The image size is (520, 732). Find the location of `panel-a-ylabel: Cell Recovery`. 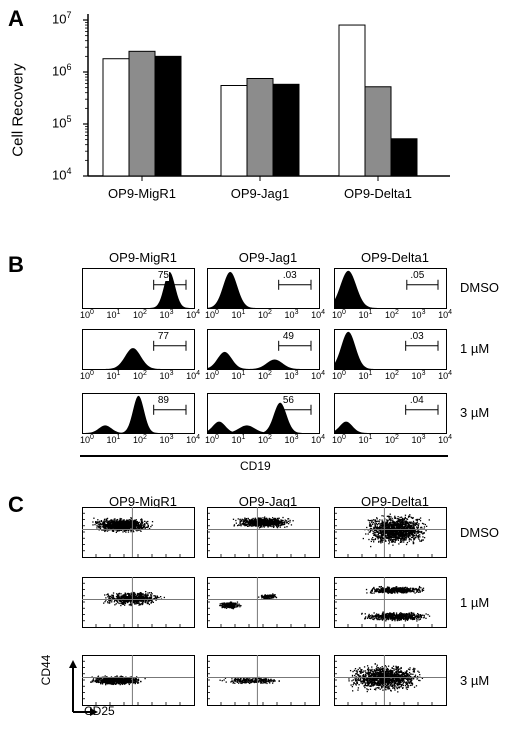

panel-a-ylabel: Cell Recovery is located at coordinates (18, 109).